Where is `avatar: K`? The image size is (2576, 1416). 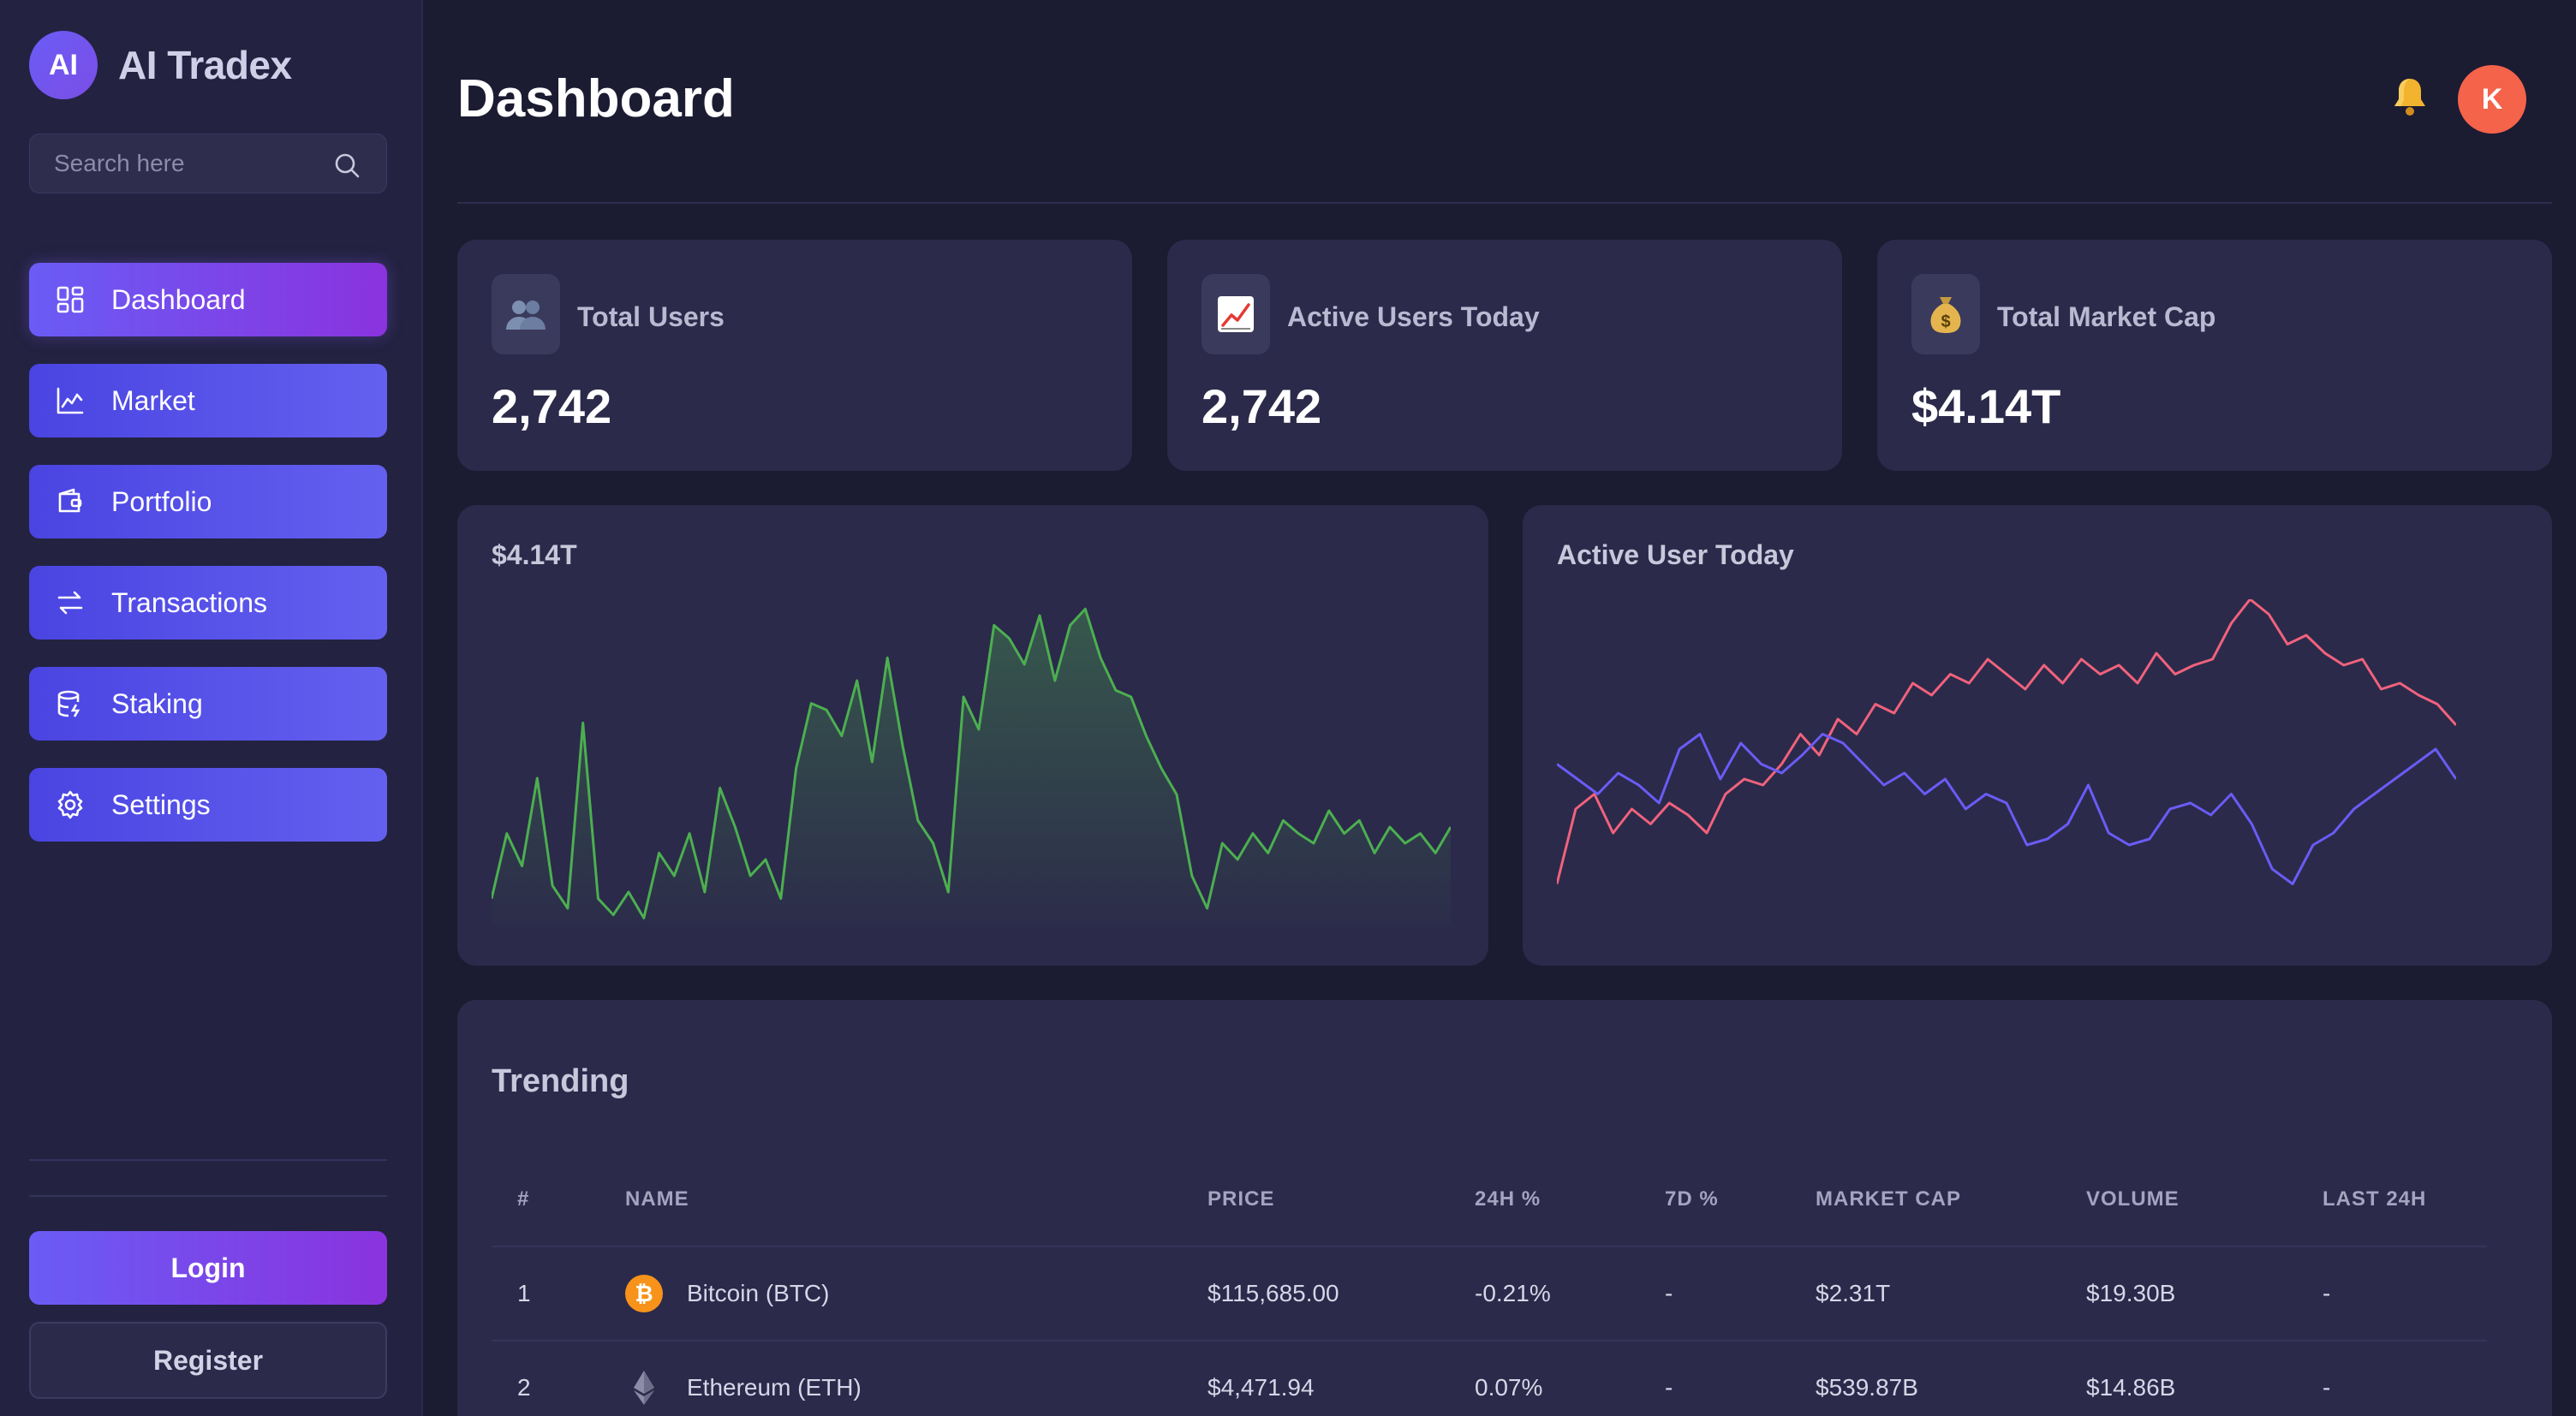
avatar: K is located at coordinates (2492, 99).